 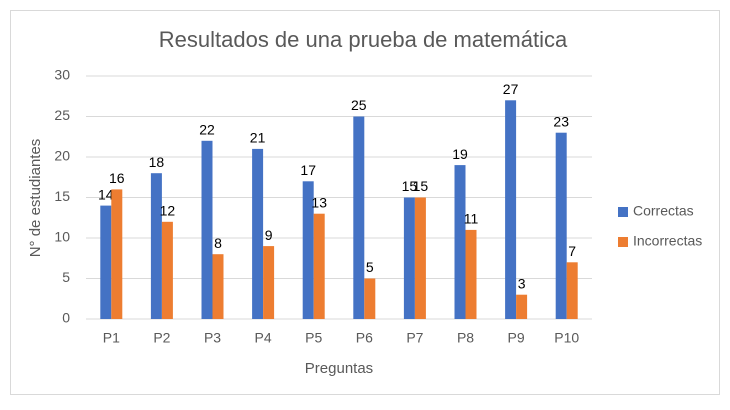 What do you see at coordinates (359, 105) in the screenshot?
I see `data-label: 25` at bounding box center [359, 105].